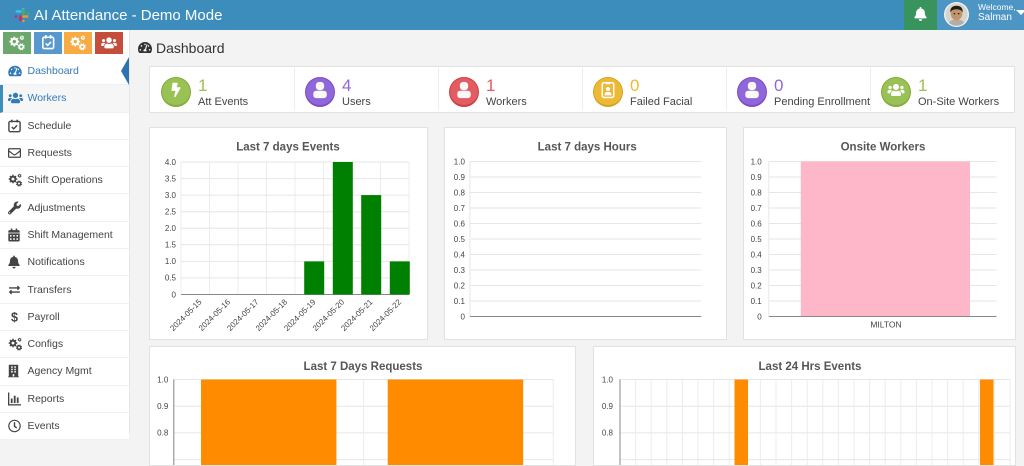 Image resolution: width=1024 pixels, height=466 pixels. What do you see at coordinates (587, 148) in the screenshot?
I see `svg-text: Last 7 days Hours` at bounding box center [587, 148].